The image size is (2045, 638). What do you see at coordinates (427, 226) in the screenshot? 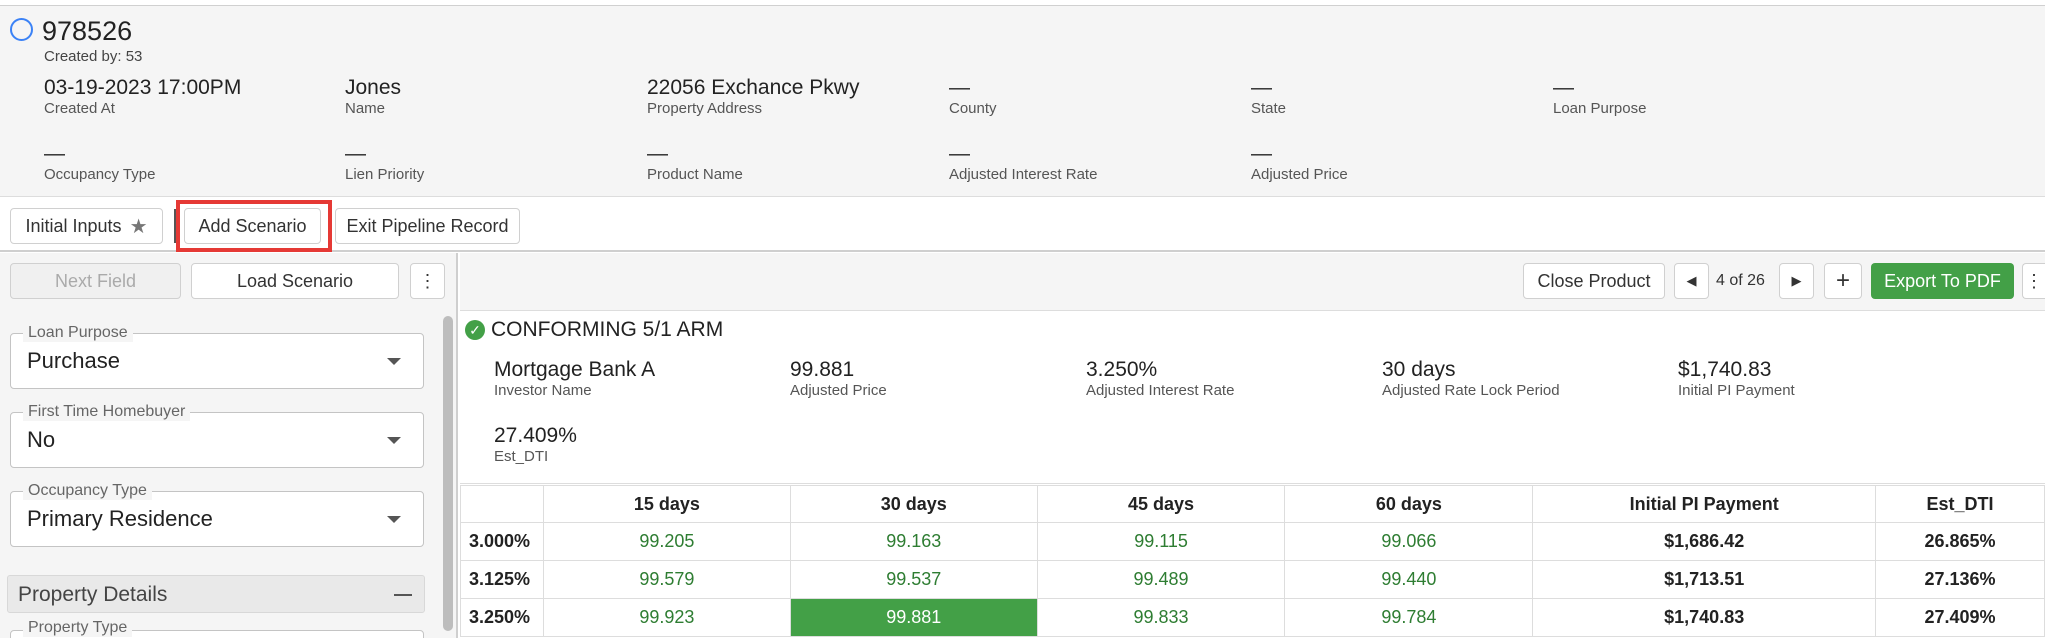
I see `exit-pipeline-record-button: Exit Pipeline Record` at bounding box center [427, 226].